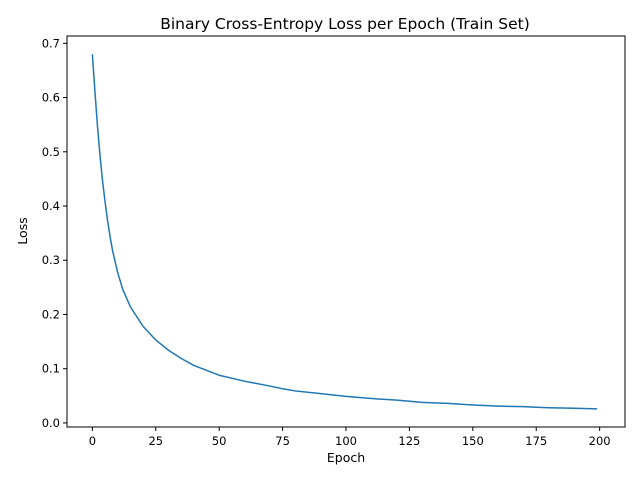 The image size is (640, 480). I want to click on x-tick-label: 0, so click(92, 441).